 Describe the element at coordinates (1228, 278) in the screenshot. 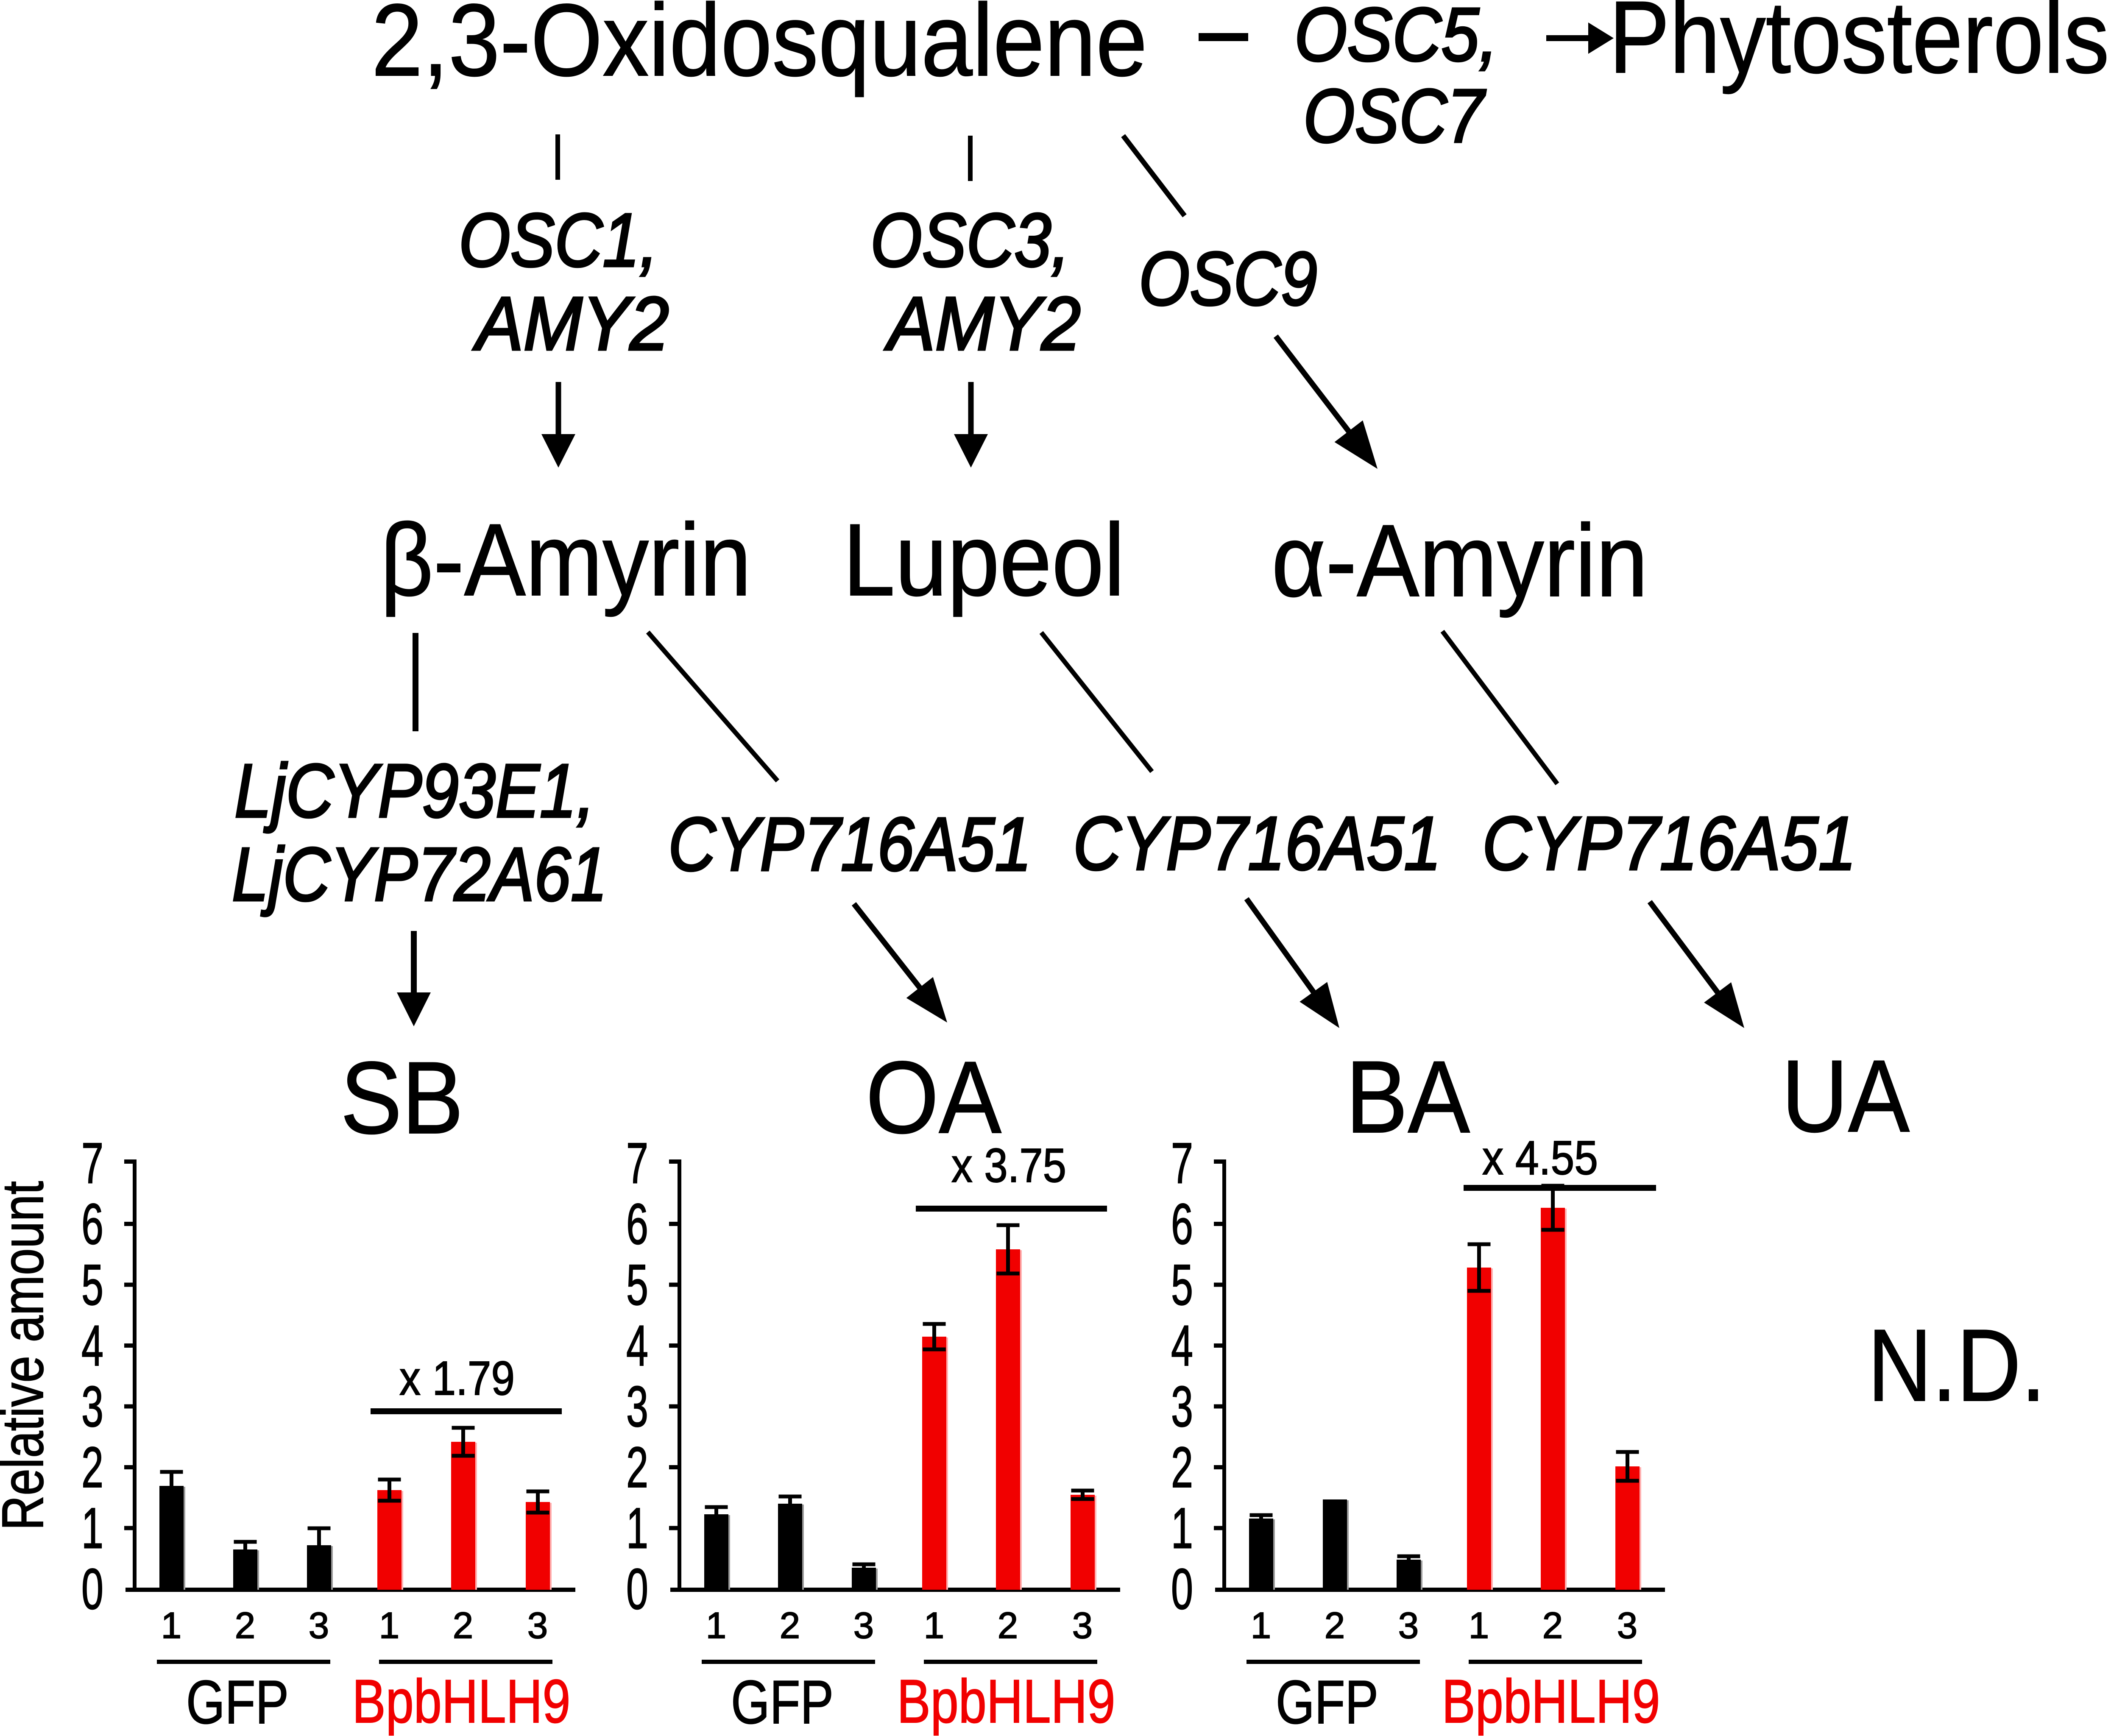

I see `svg-text: OSC9` at that location.